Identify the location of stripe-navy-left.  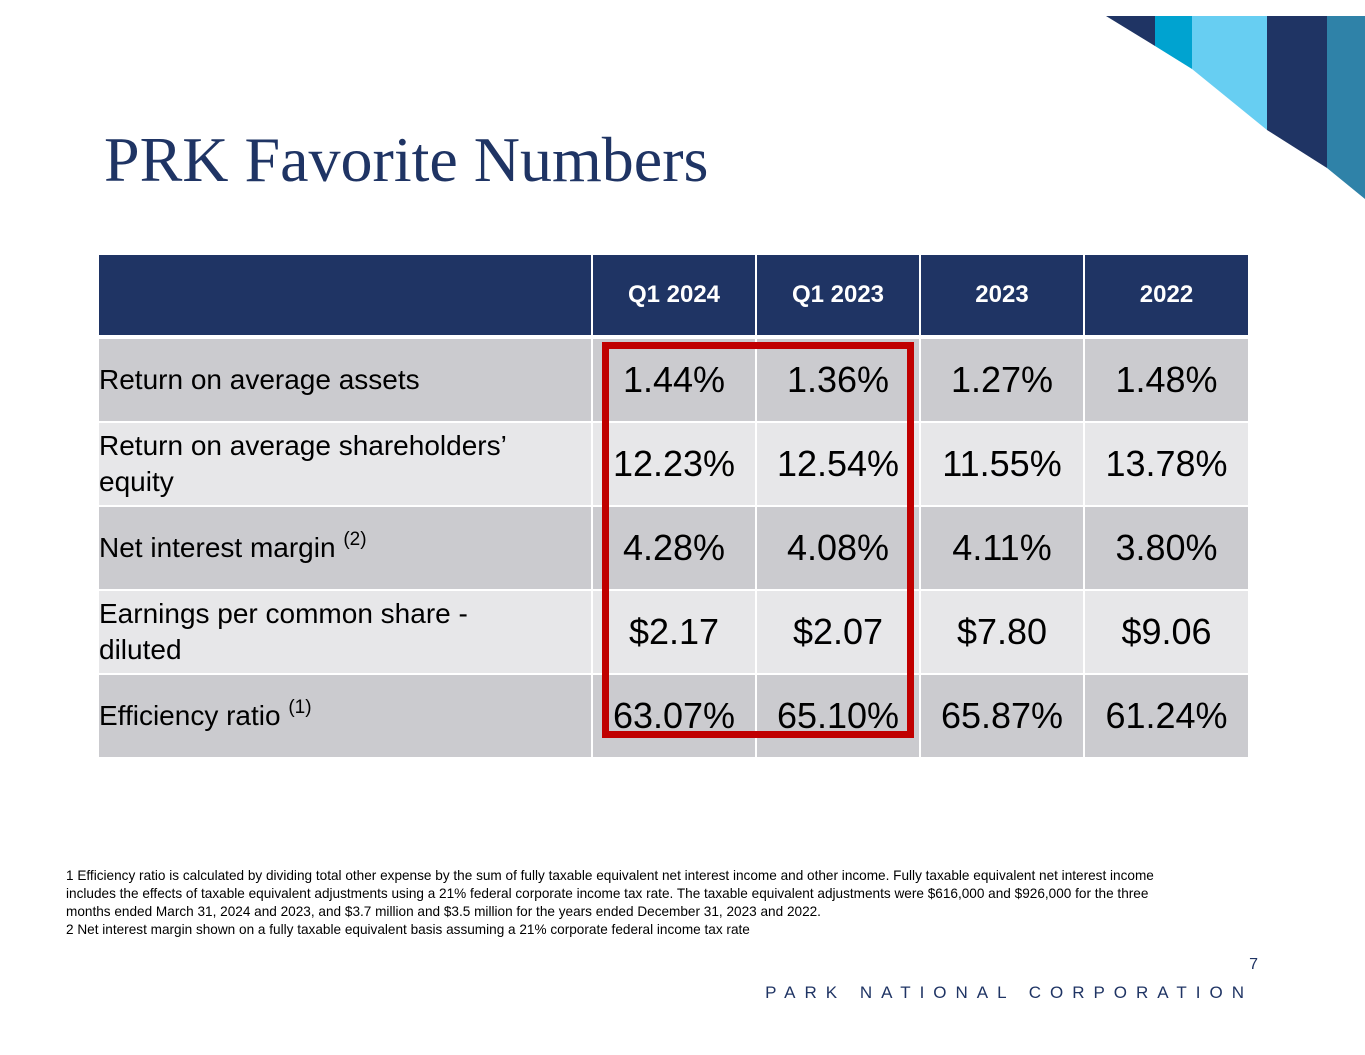
(1130, 31).